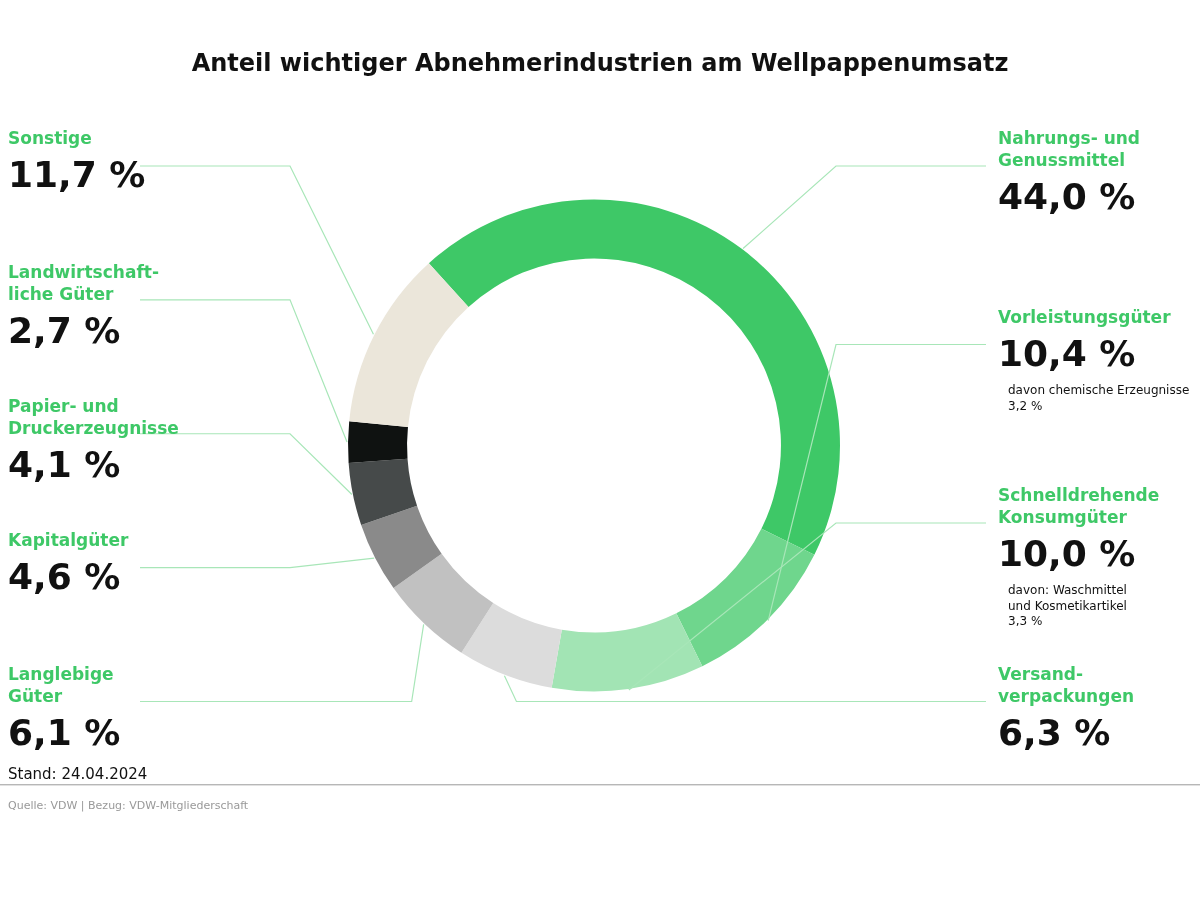  I want to click on slice-label: Langlebige Güter, so click(61, 685).